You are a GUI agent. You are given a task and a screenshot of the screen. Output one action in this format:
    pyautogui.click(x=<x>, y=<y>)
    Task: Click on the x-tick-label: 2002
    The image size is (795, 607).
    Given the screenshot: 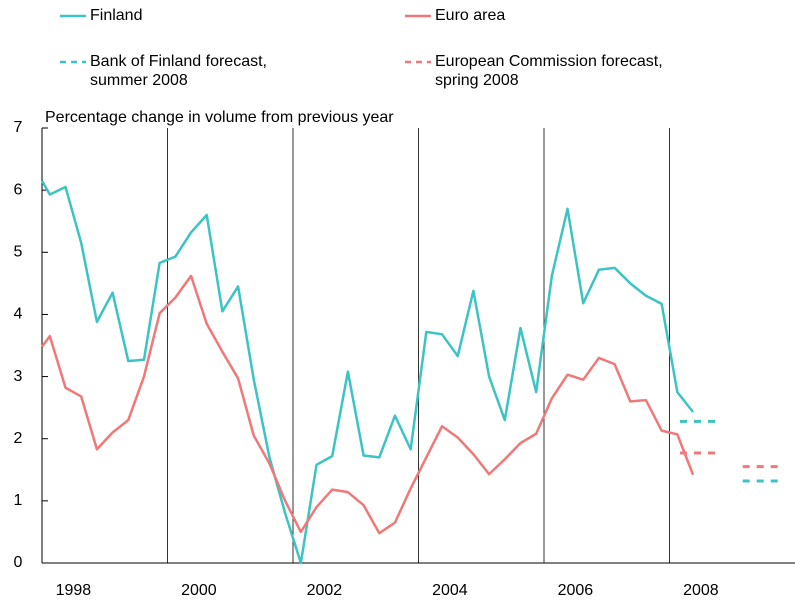 What is the action you would take?
    pyautogui.click(x=325, y=590)
    